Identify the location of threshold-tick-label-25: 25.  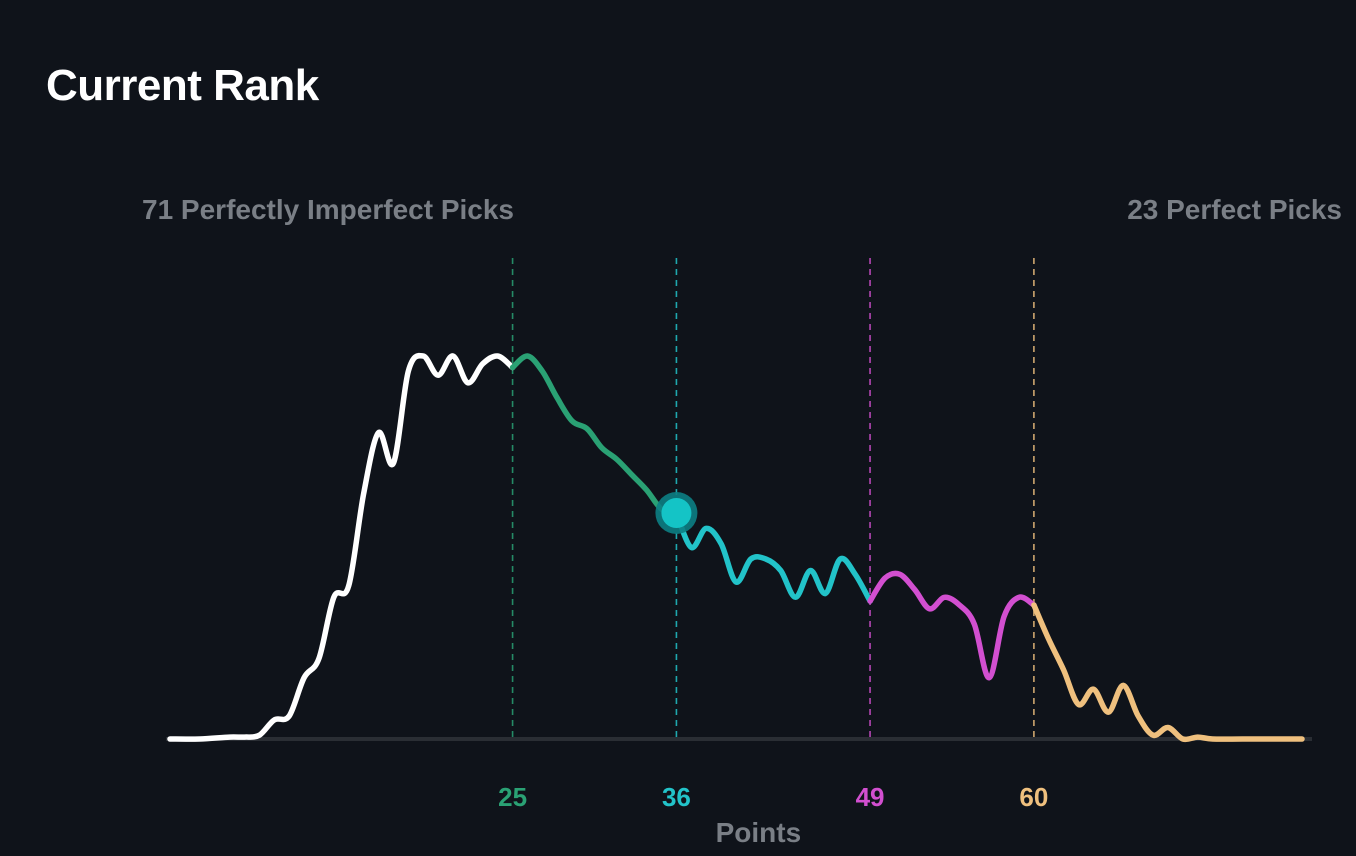
(512, 797).